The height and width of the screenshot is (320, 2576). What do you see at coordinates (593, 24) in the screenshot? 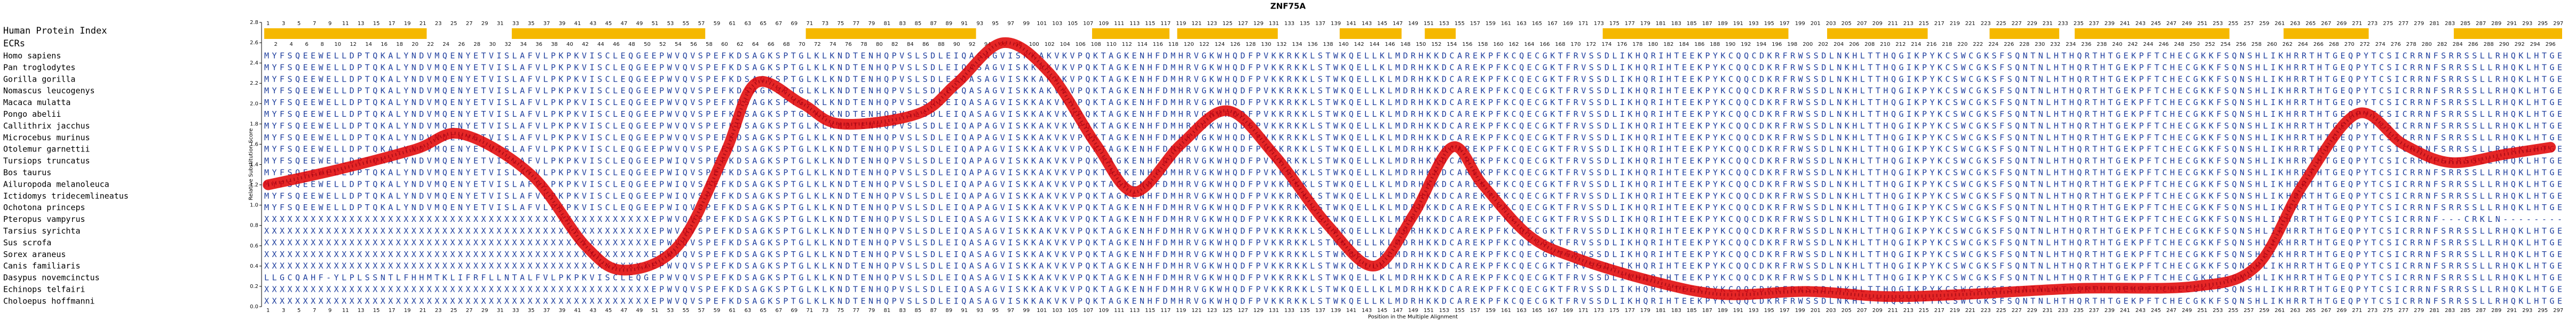
I see `position-label: 43` at bounding box center [593, 24].